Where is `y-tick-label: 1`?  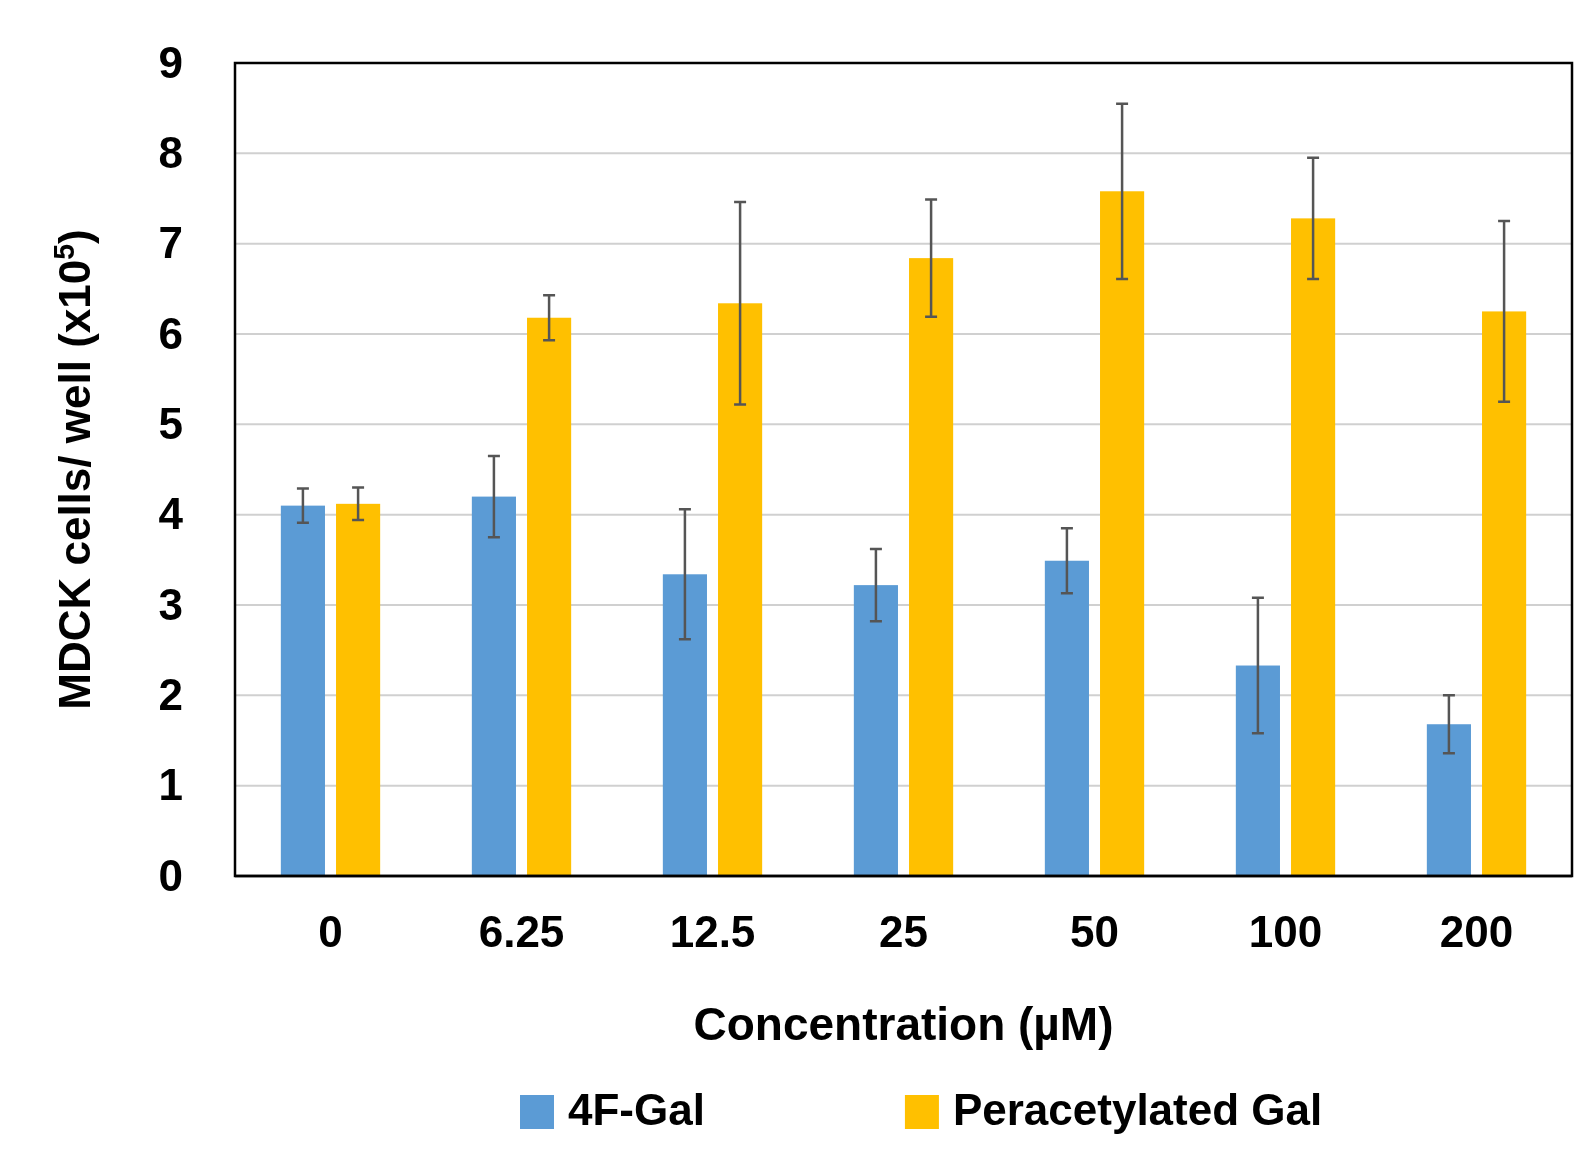
y-tick-label: 1 is located at coordinates (170, 785).